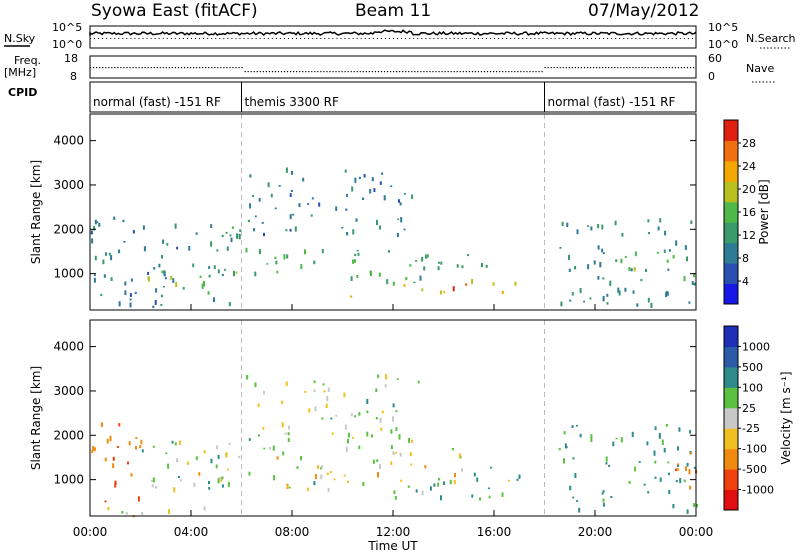  I want to click on power-colorbar-tick: 24, so click(749, 166).